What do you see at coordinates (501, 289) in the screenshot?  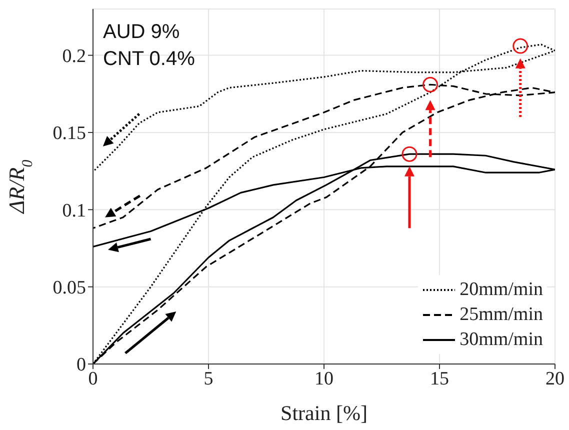 I see `legend-label: 20mm/min` at bounding box center [501, 289].